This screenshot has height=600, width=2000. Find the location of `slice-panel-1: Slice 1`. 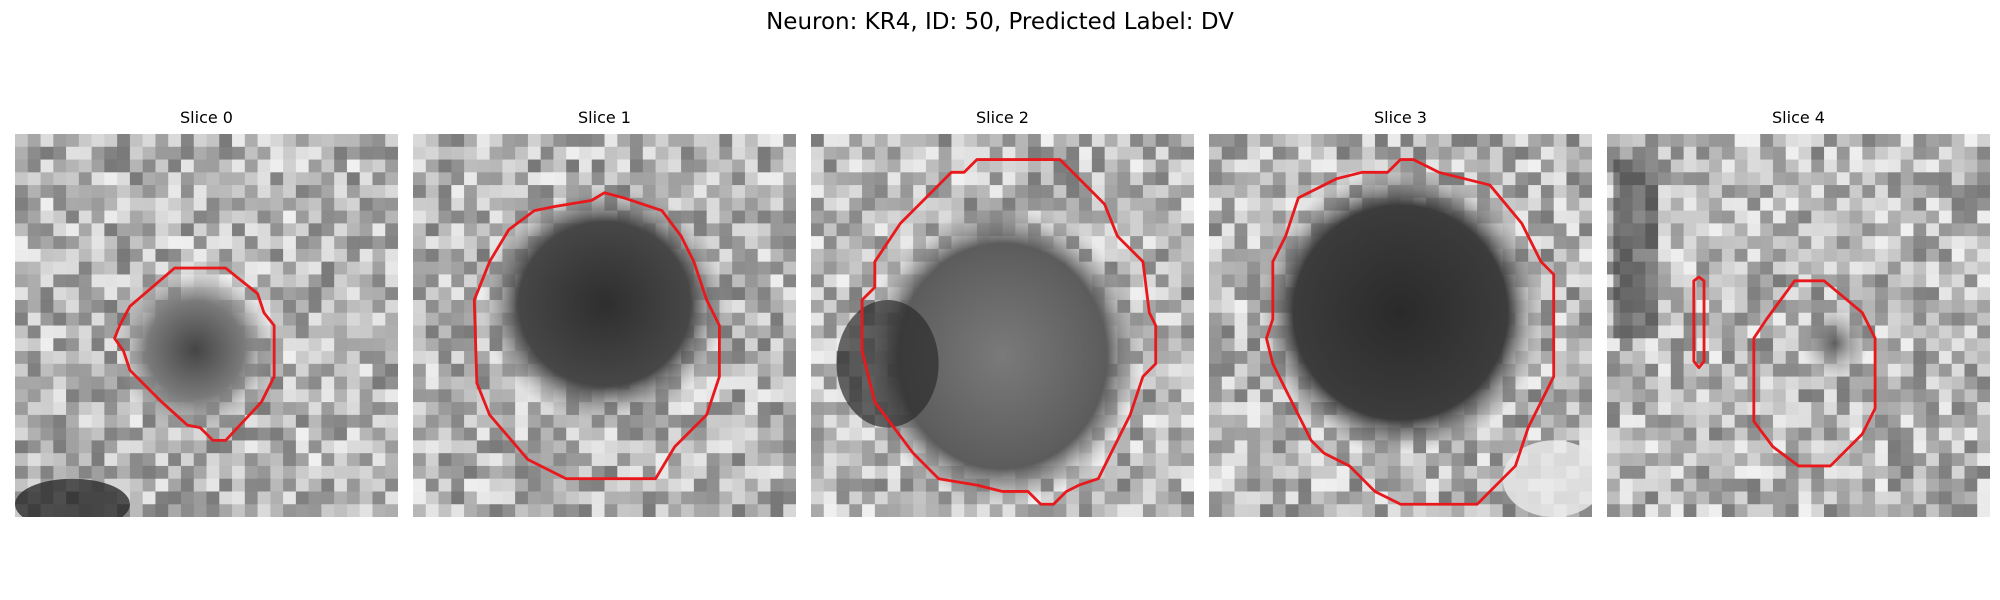

slice-panel-1: Slice 1 is located at coordinates (604, 312).